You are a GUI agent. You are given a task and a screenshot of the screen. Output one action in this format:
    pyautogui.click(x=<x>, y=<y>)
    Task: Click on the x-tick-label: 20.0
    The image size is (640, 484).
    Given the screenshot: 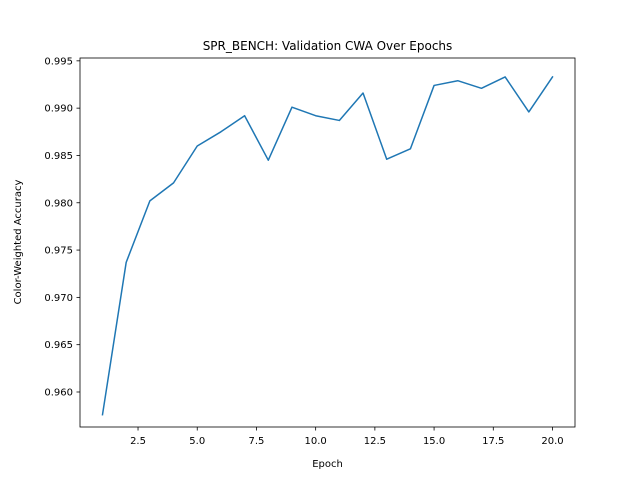 What is the action you would take?
    pyautogui.click(x=552, y=441)
    